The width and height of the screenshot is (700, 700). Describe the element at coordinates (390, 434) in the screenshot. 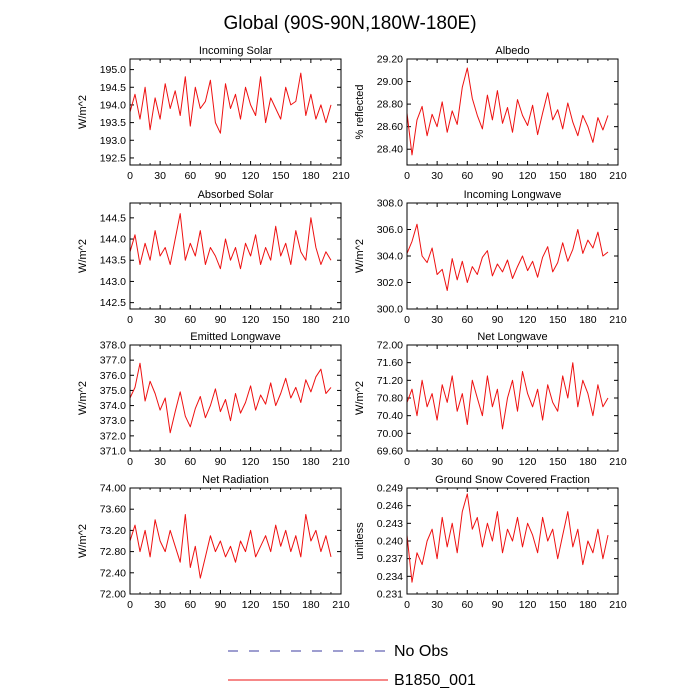

I see `y-tick-label: 70.00` at that location.